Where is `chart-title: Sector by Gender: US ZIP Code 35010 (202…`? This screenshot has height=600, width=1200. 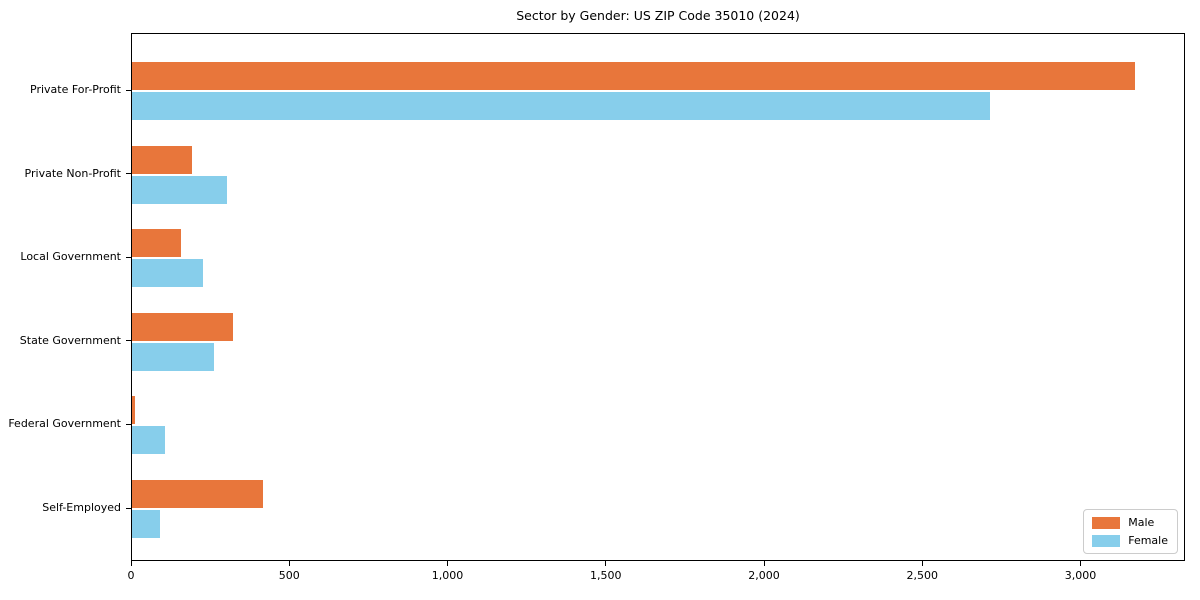
chart-title: Sector by Gender: US ZIP Code 35010 (202… is located at coordinates (658, 15).